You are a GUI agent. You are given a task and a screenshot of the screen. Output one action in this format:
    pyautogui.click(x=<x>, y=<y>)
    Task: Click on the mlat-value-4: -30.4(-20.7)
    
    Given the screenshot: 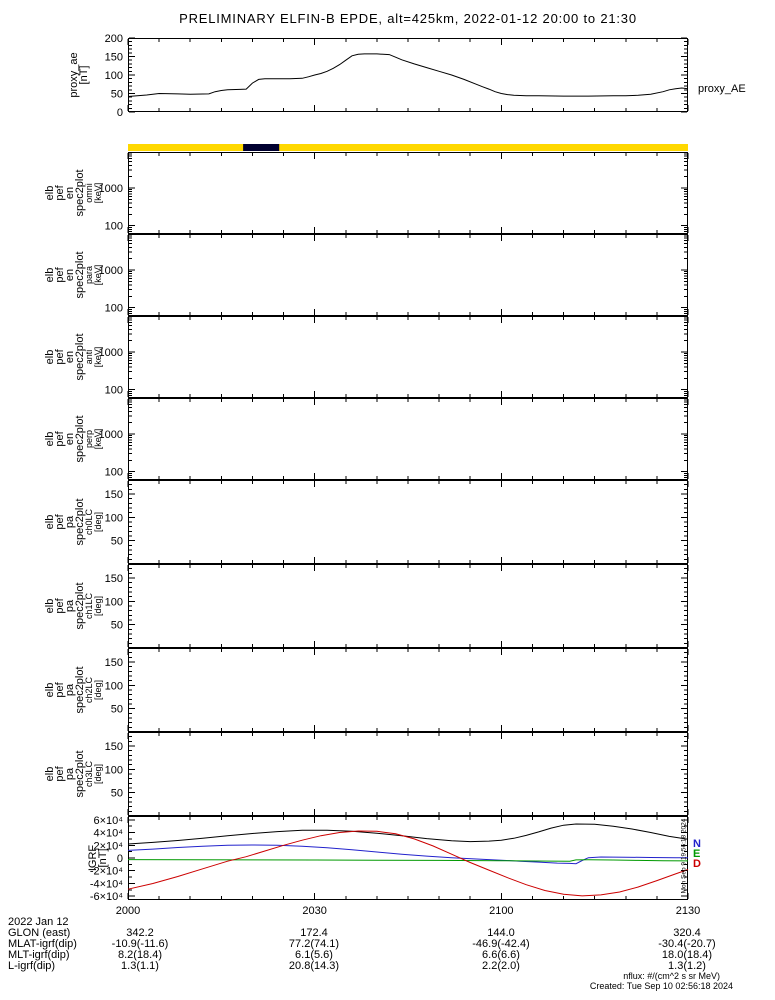 What is the action you would take?
    pyautogui.click(x=687, y=944)
    